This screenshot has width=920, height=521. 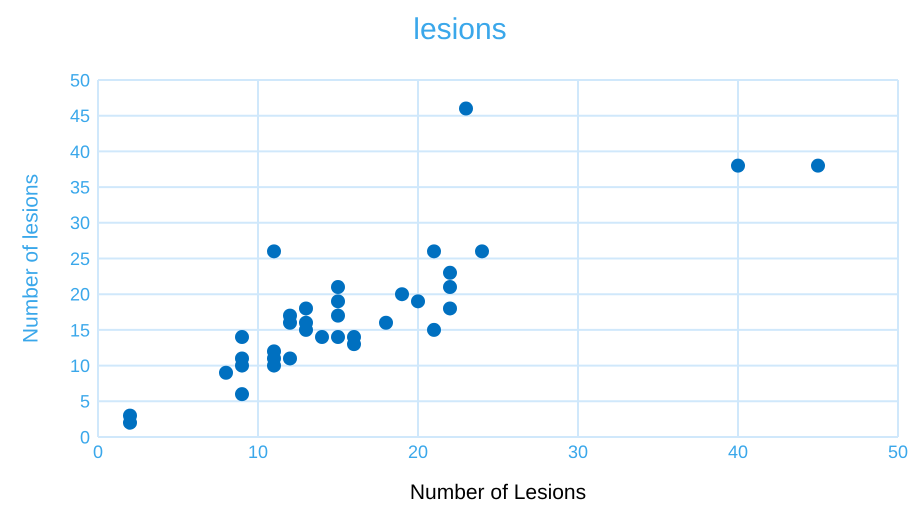 What do you see at coordinates (460, 30) in the screenshot?
I see `chart-title: lesions` at bounding box center [460, 30].